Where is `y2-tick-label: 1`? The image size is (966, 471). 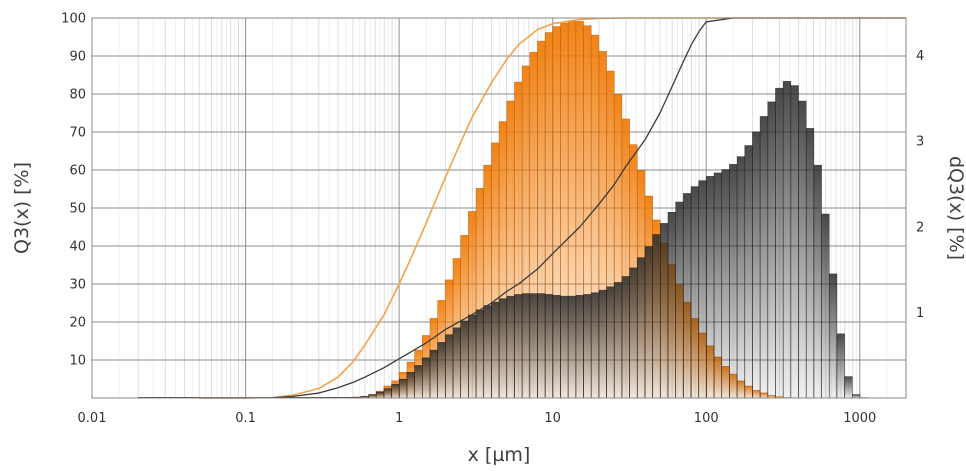
y2-tick-label: 1 is located at coordinates (920, 313).